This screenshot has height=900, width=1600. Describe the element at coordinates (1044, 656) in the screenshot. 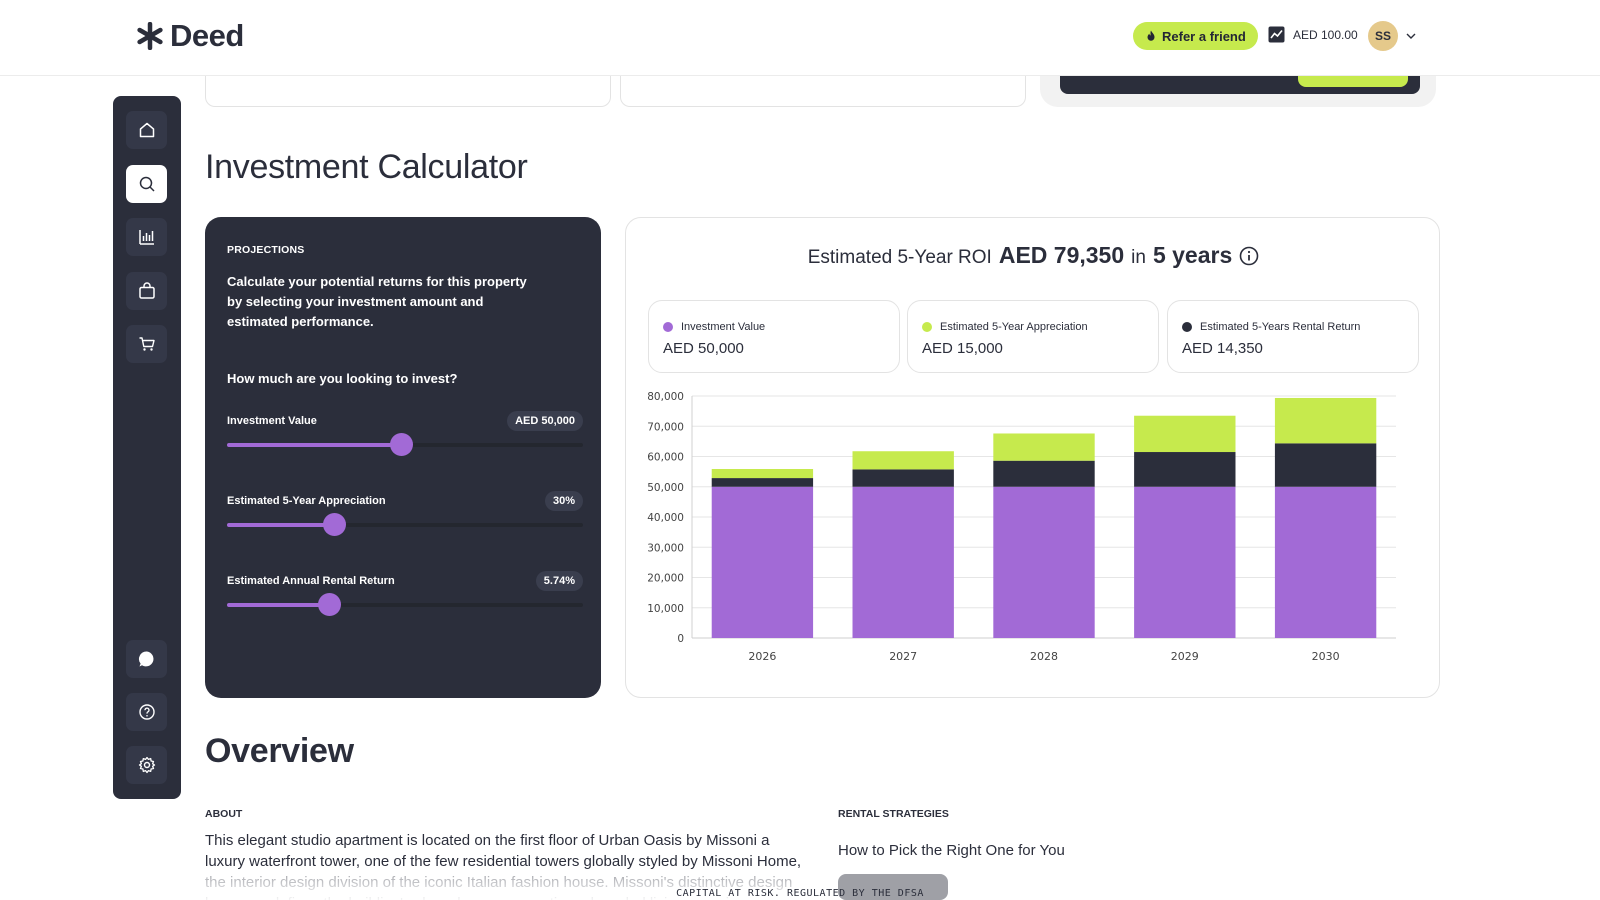

I see `x-tick-label: 2028` at that location.